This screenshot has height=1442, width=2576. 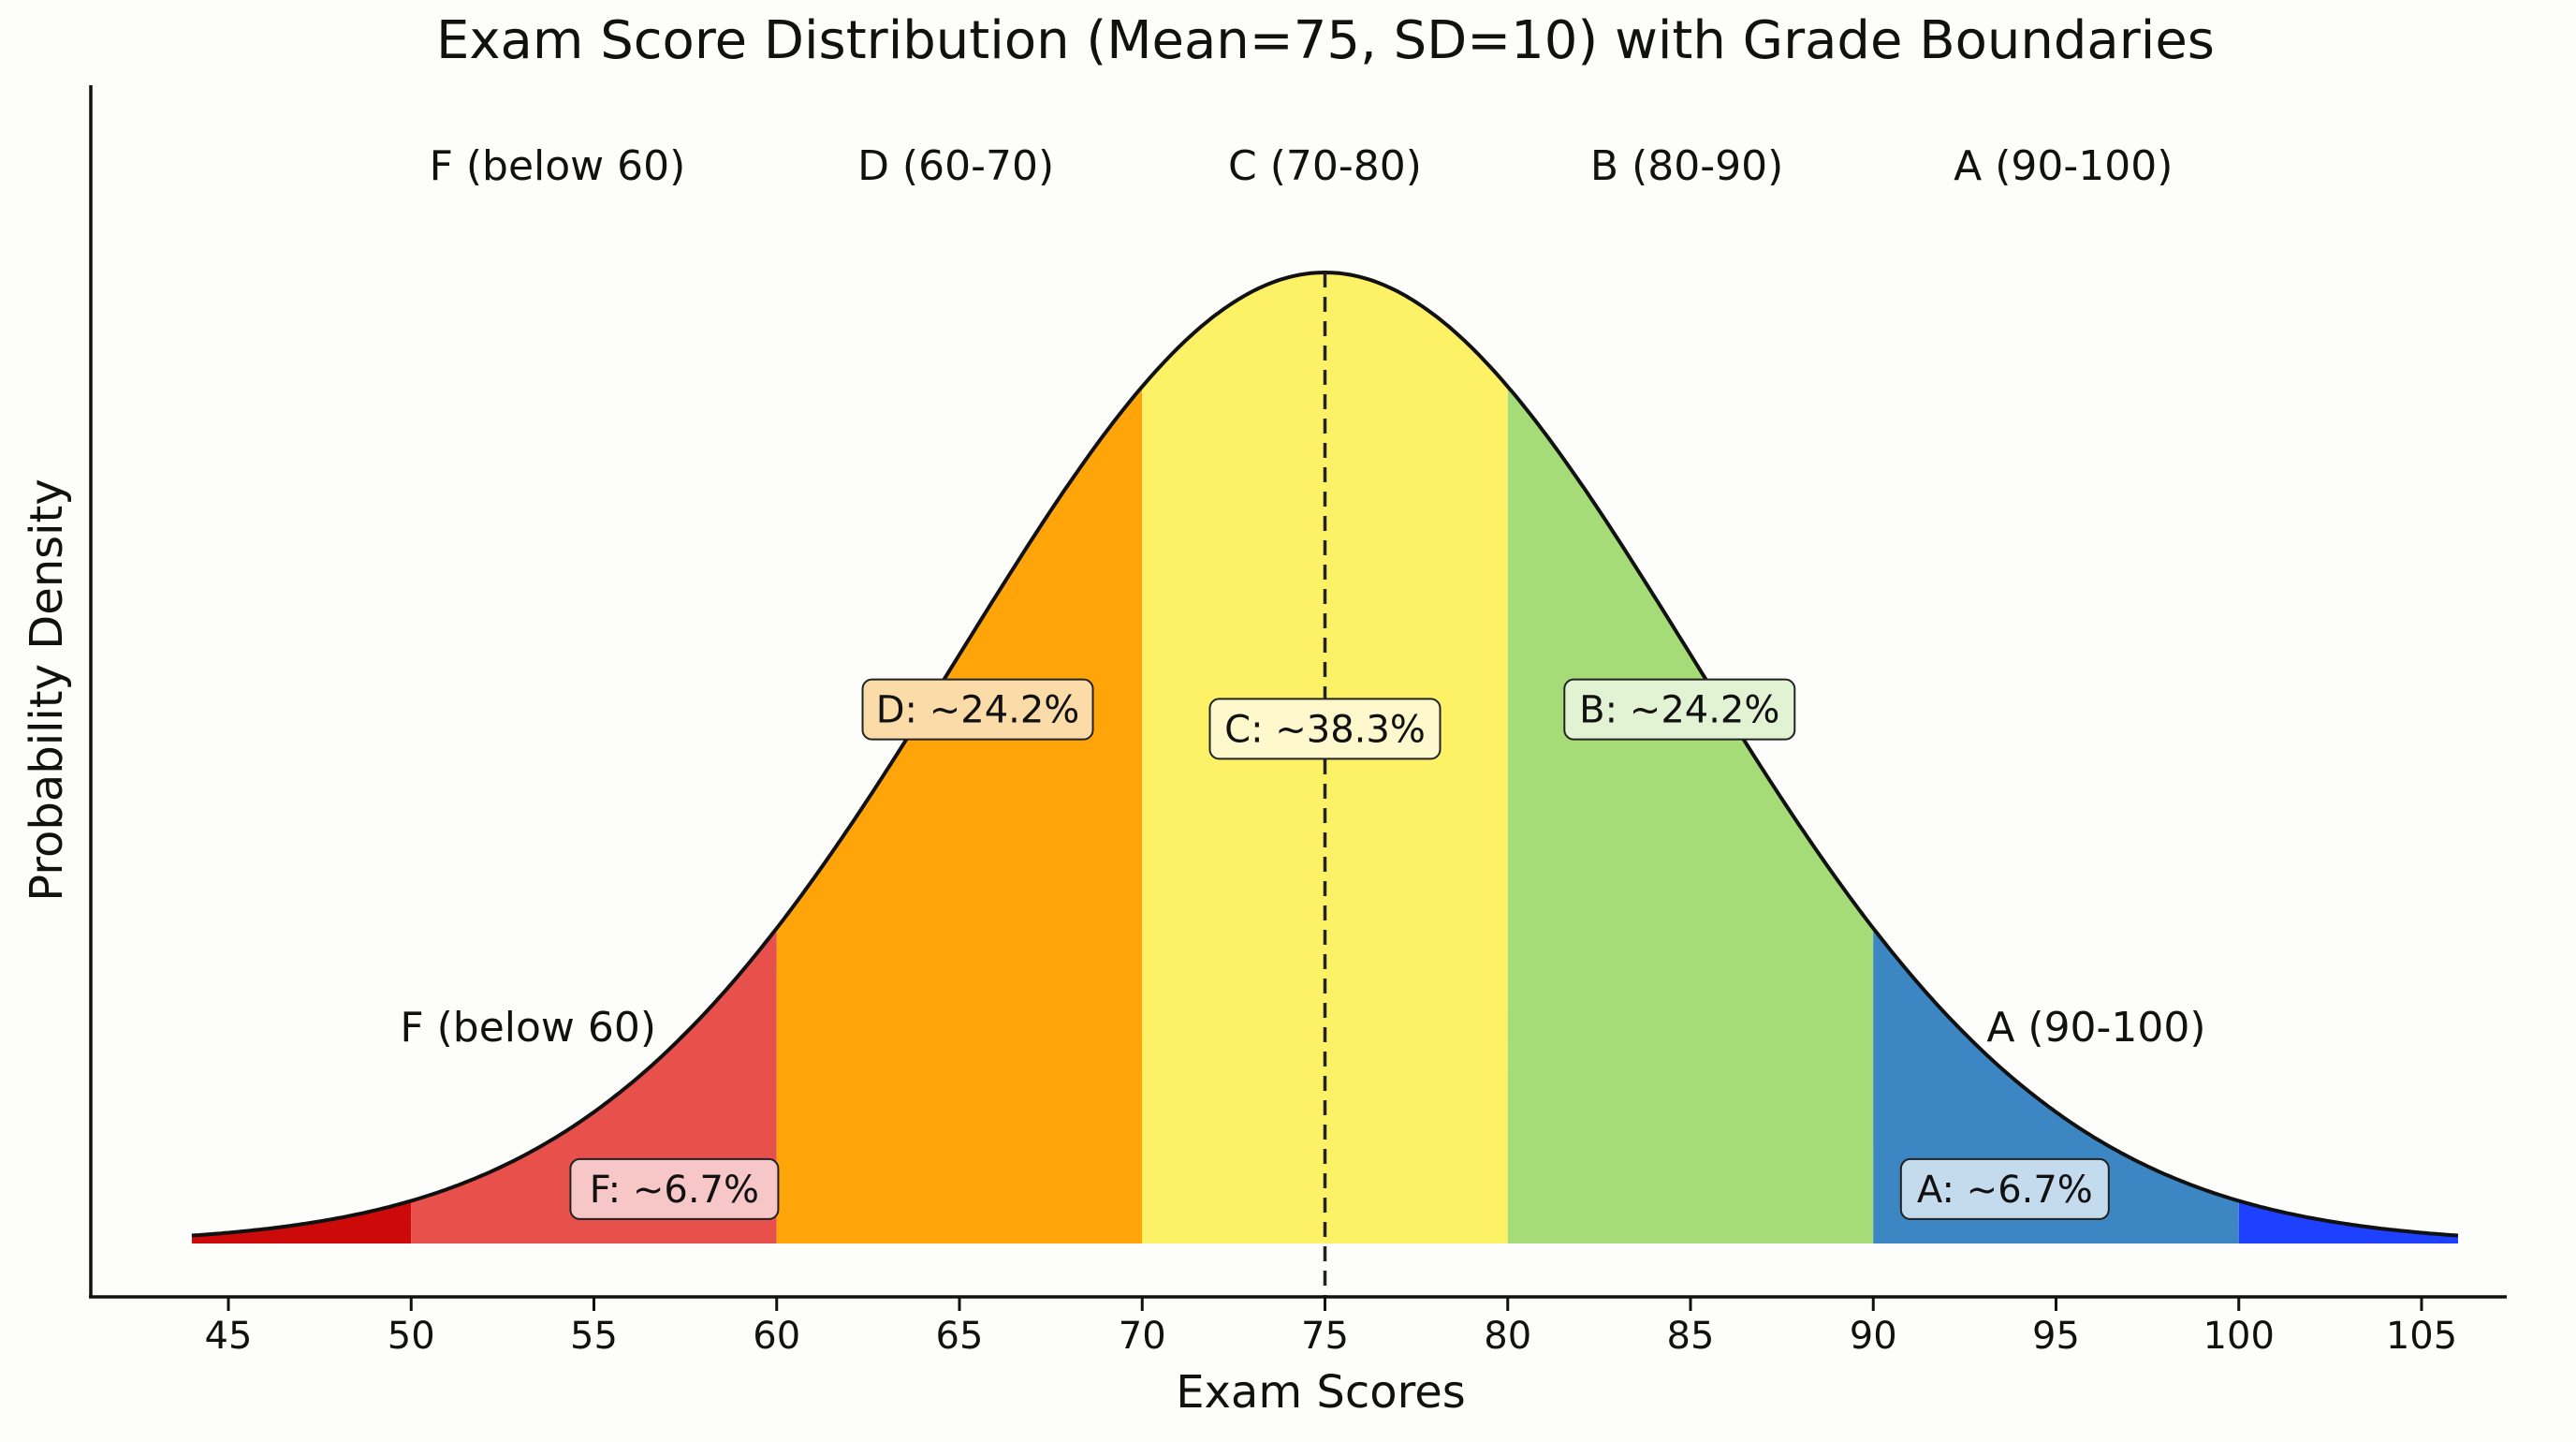 I want to click on grade-label-top: A (90-100), so click(x=2063, y=166).